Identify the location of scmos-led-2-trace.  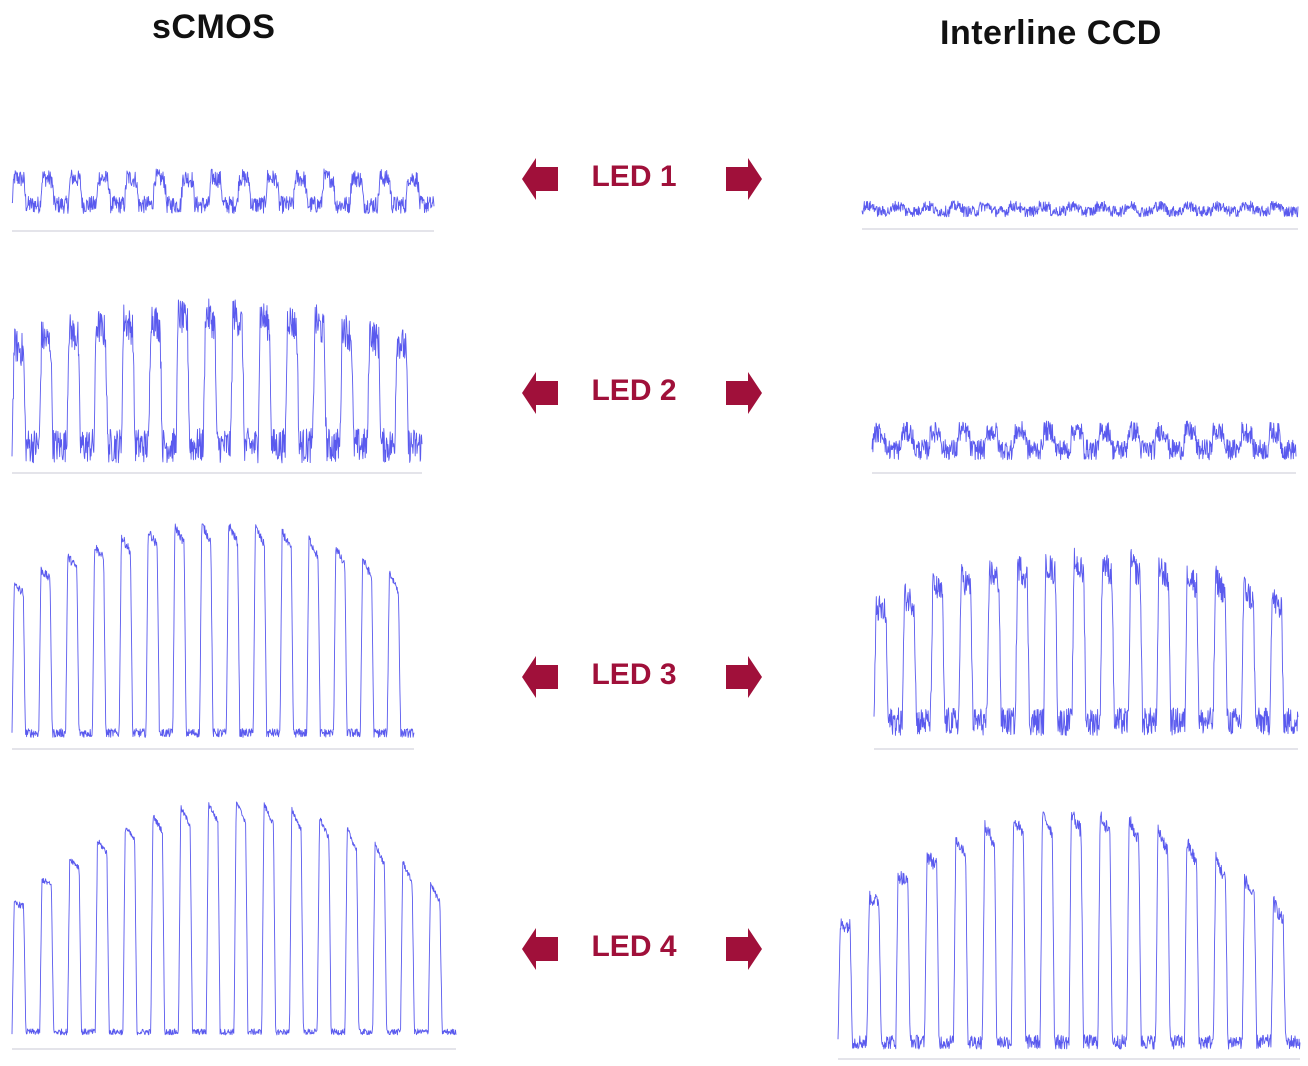
(217, 386).